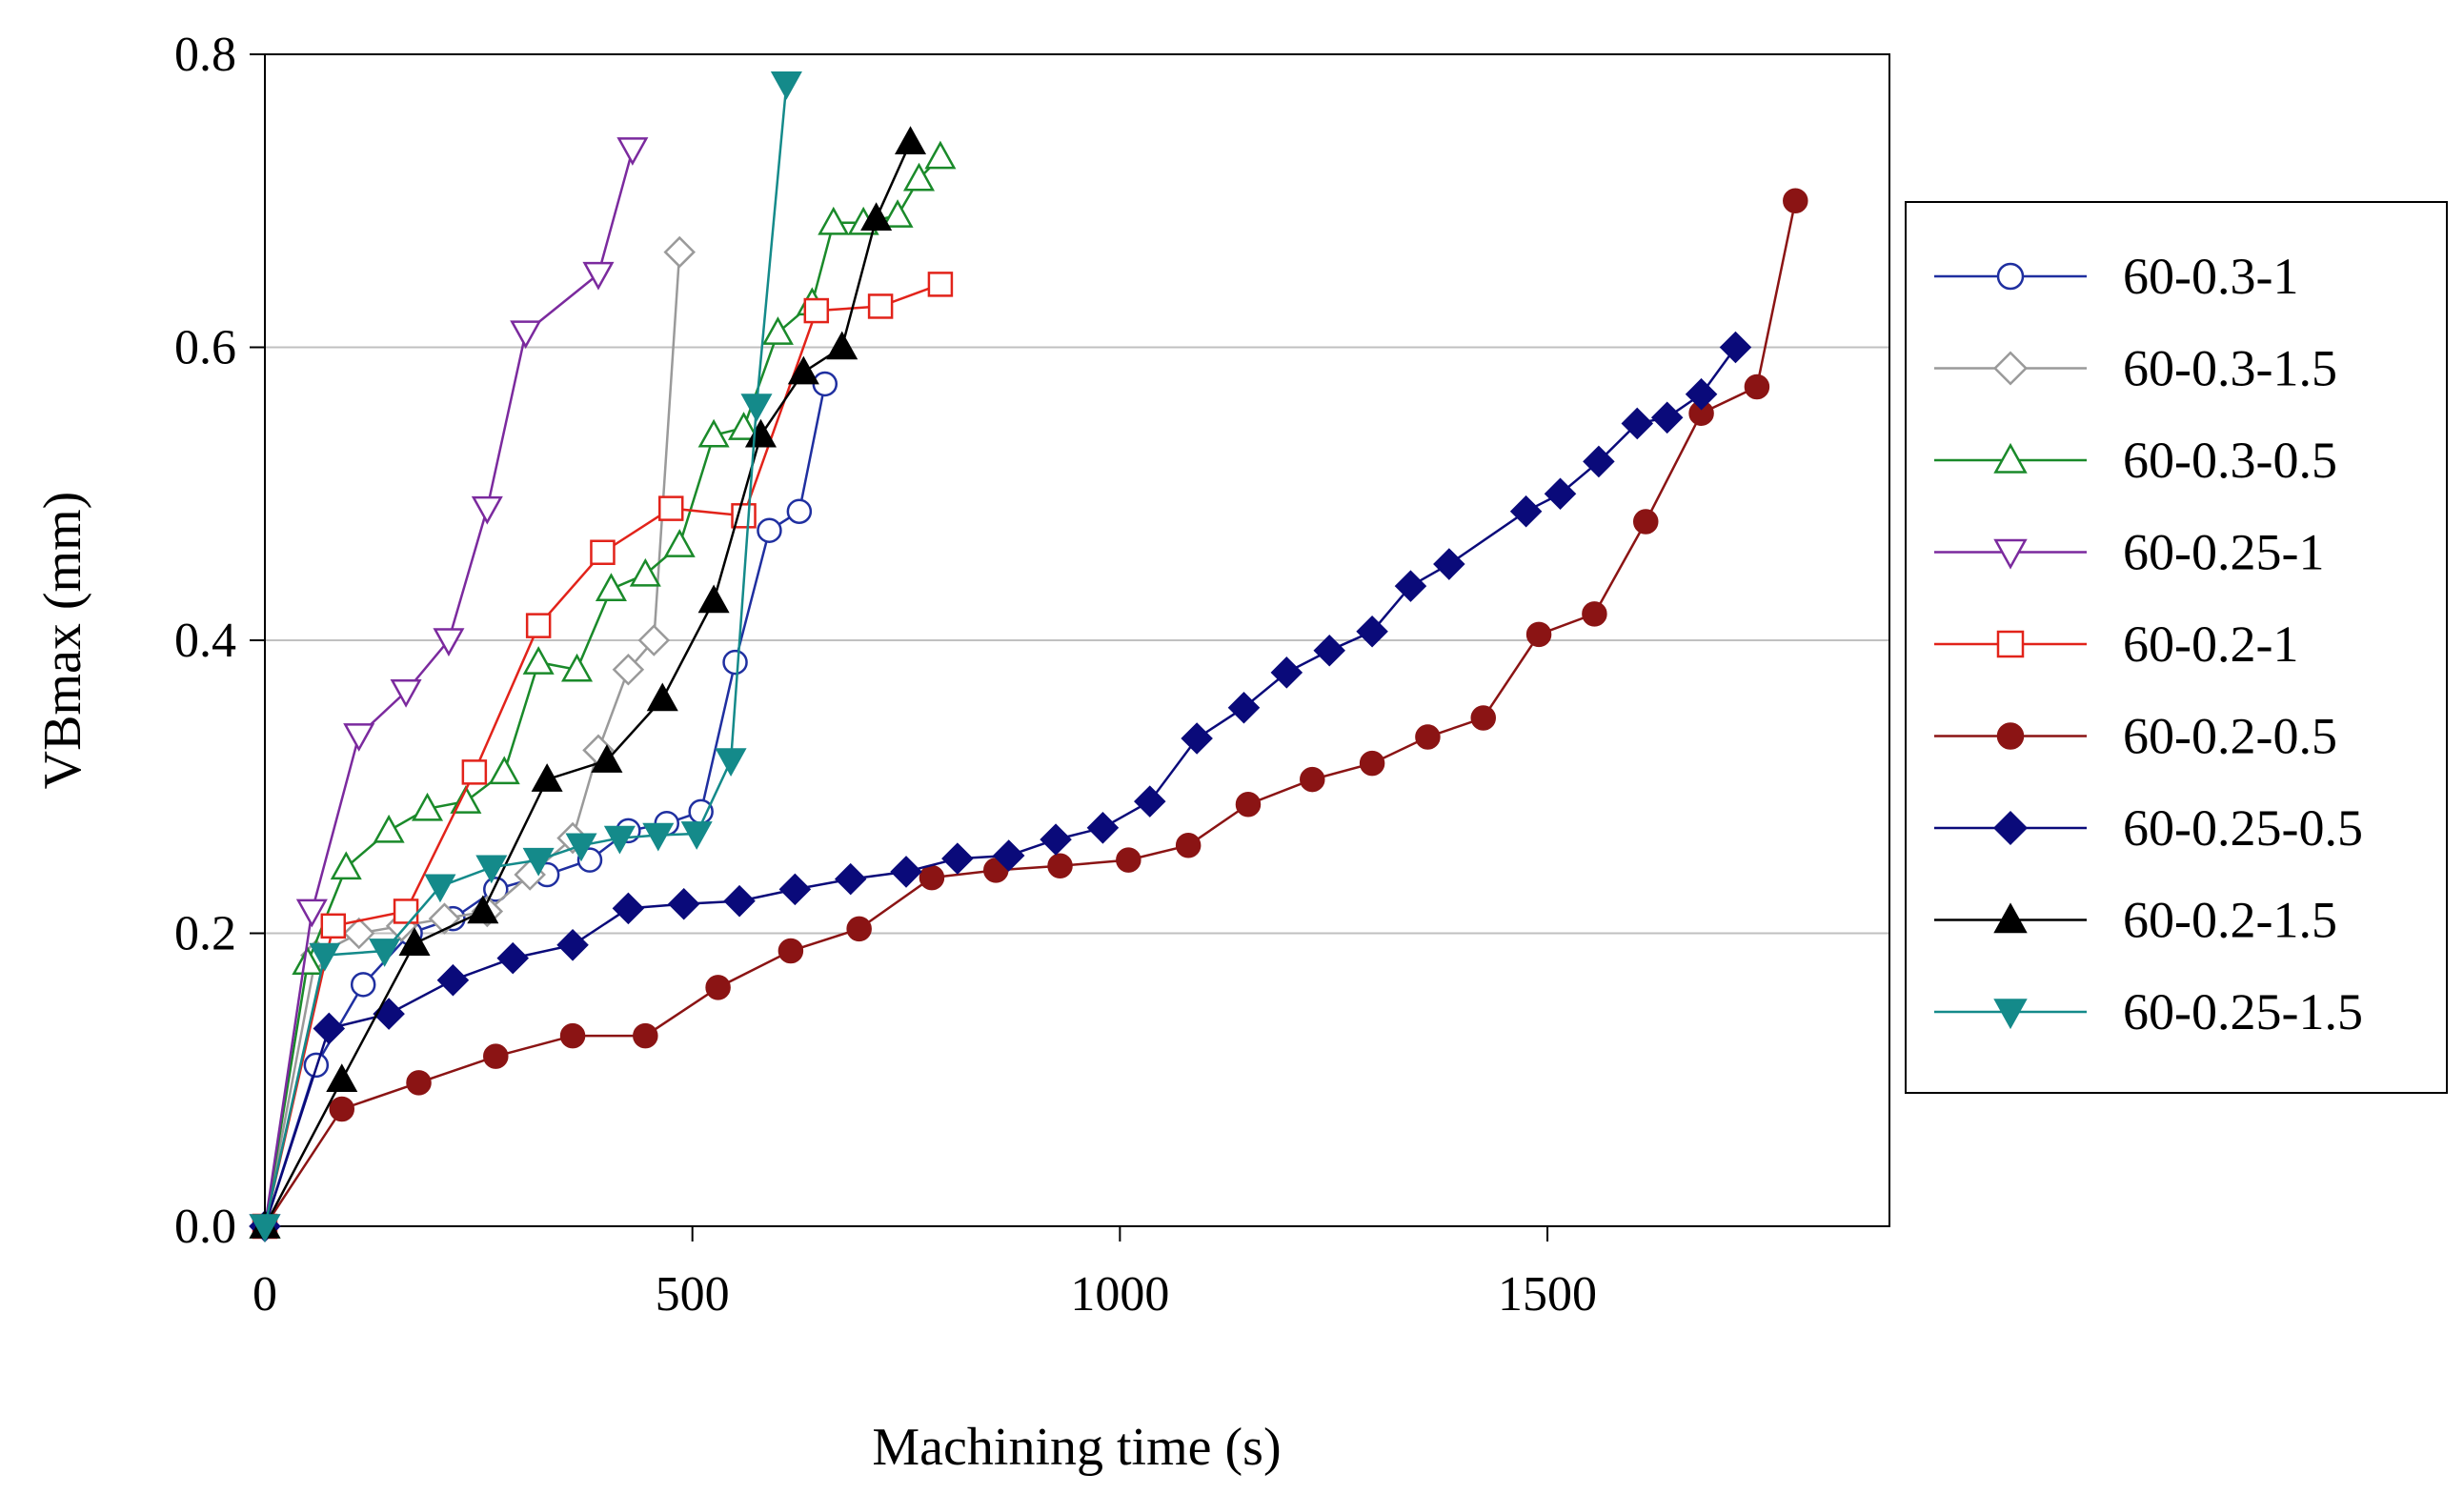 The width and height of the screenshot is (2464, 1494). I want to click on legend-entry: 60-0.25-0.5, so click(2148, 828).